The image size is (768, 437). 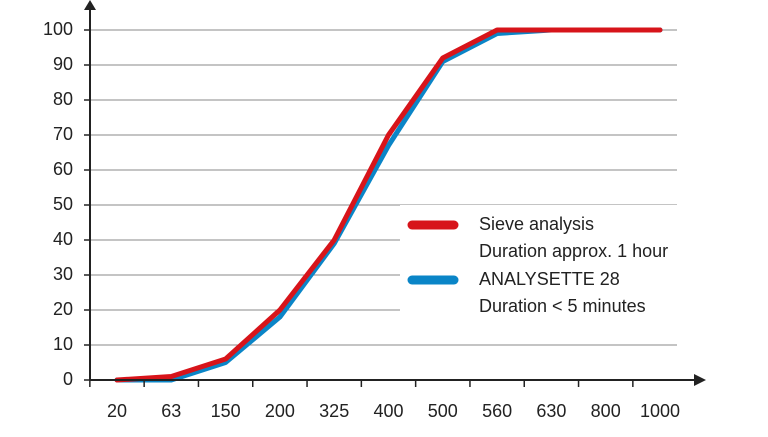 I want to click on y-tick-label: 90, so click(x=63, y=64).